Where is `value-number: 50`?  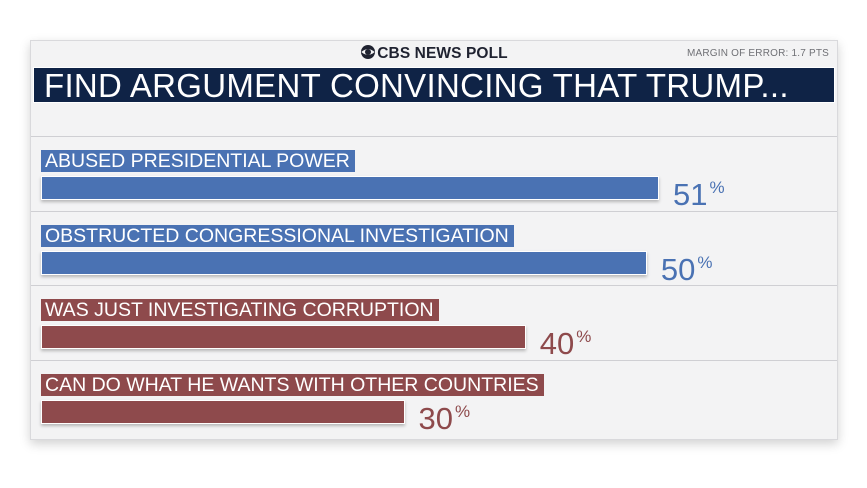
value-number: 50 is located at coordinates (678, 269).